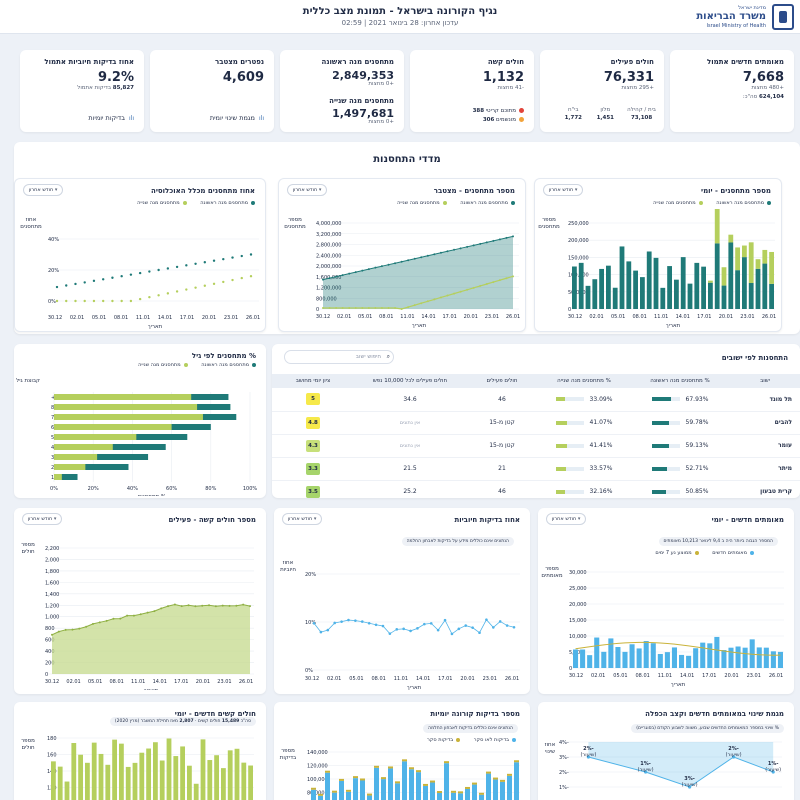 This screenshot has height=800, width=800. Describe the element at coordinates (237, 118) in the screenshot. I see `daily-change-link: מגמת שינוי יומית` at that location.